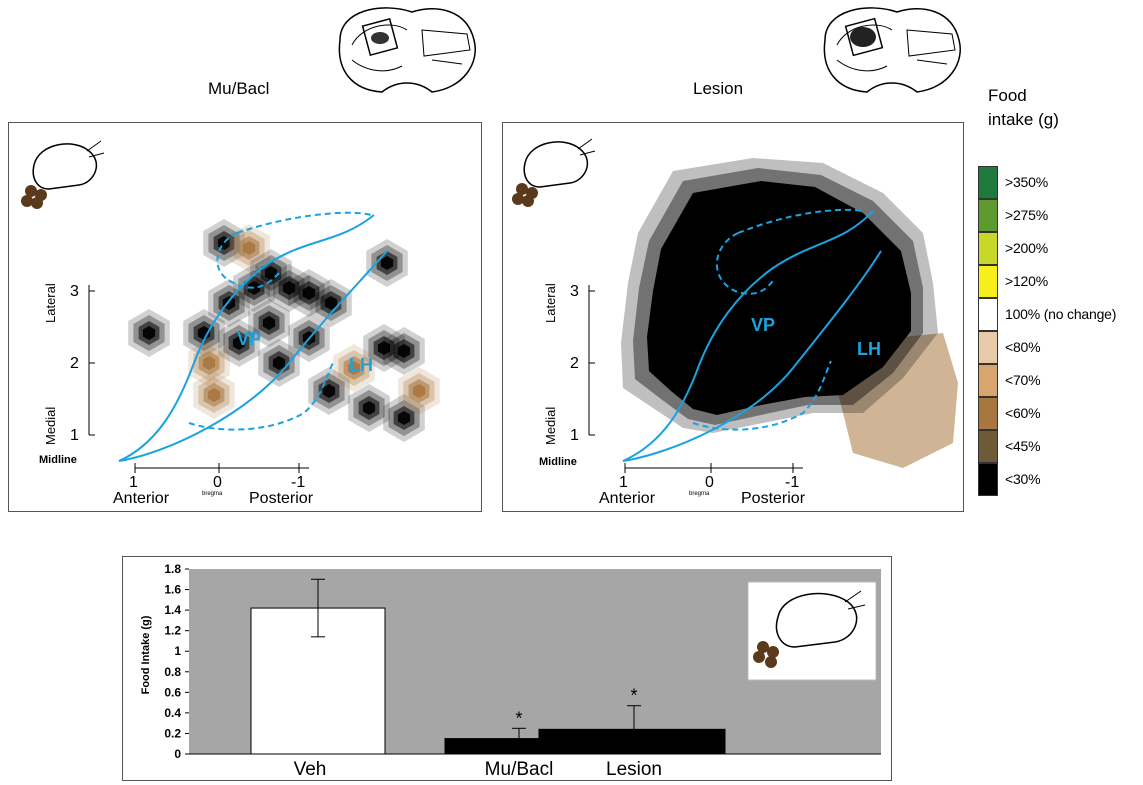 The image size is (1143, 785). Describe the element at coordinates (217, 482) in the screenshot. I see `x-tick-label: 0` at that location.